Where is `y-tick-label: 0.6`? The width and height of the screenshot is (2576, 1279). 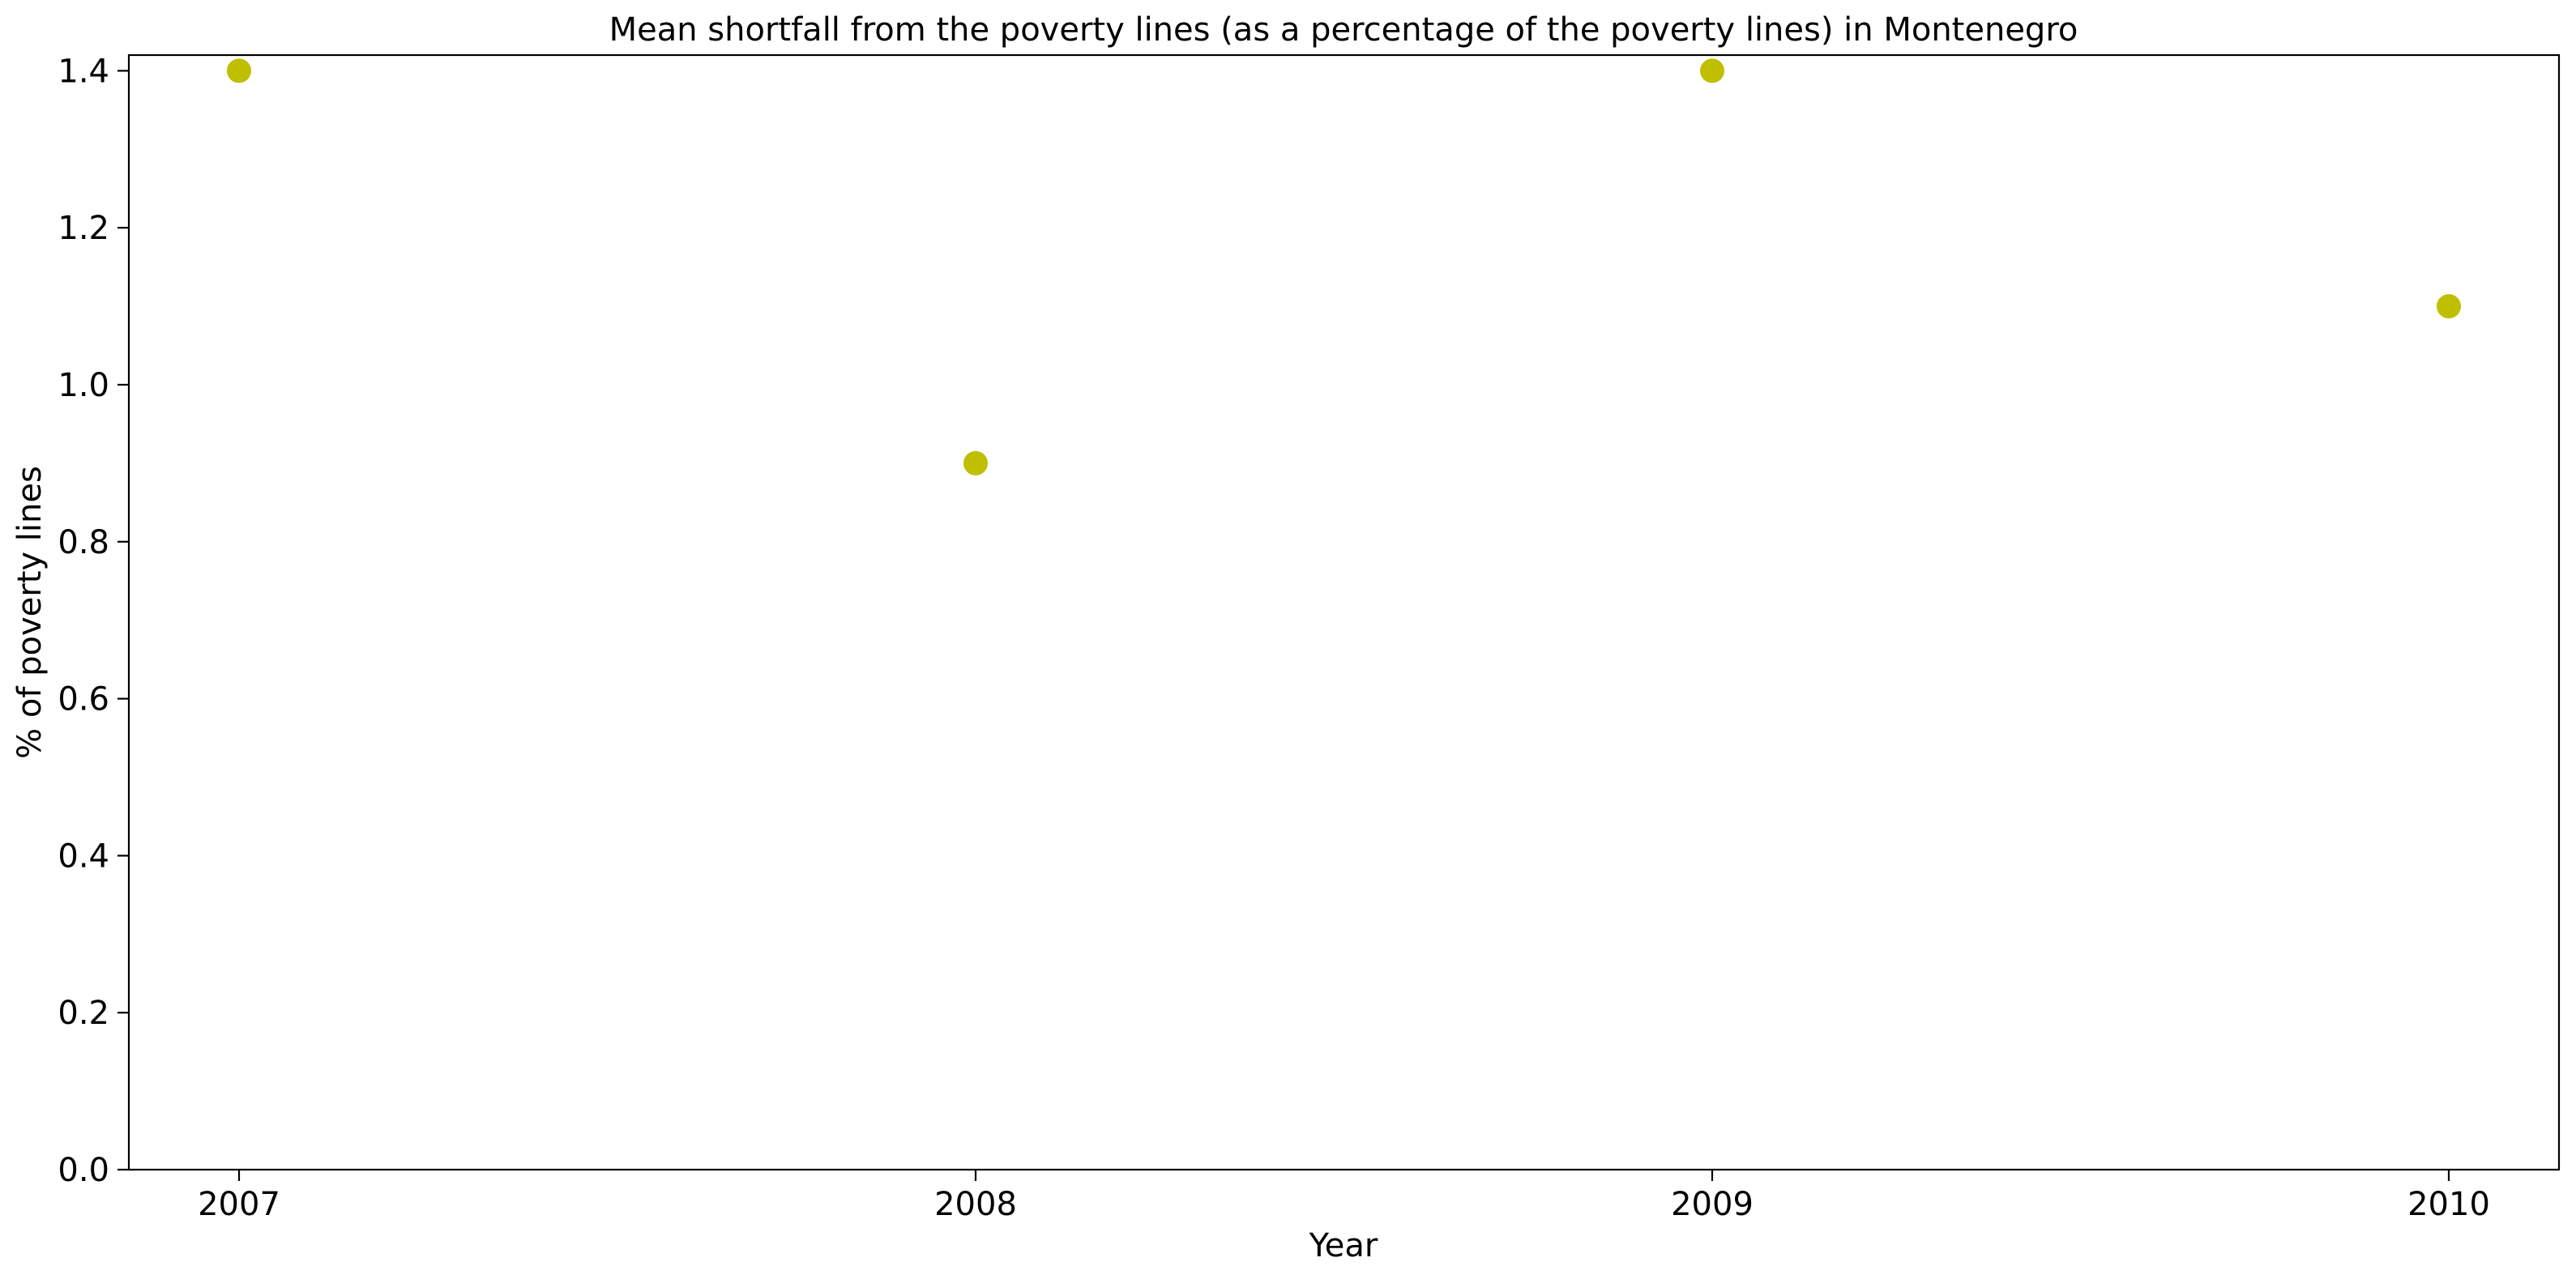 y-tick-label: 0.6 is located at coordinates (83, 699).